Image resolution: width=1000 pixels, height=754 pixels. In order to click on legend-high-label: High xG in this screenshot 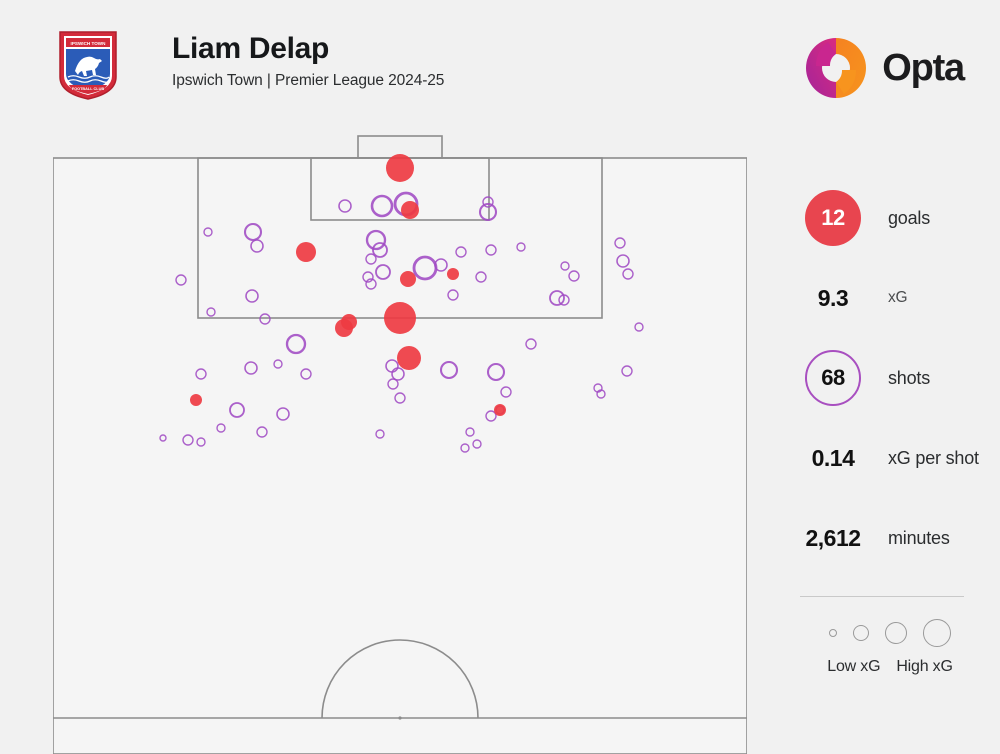, I will do `click(924, 666)`.